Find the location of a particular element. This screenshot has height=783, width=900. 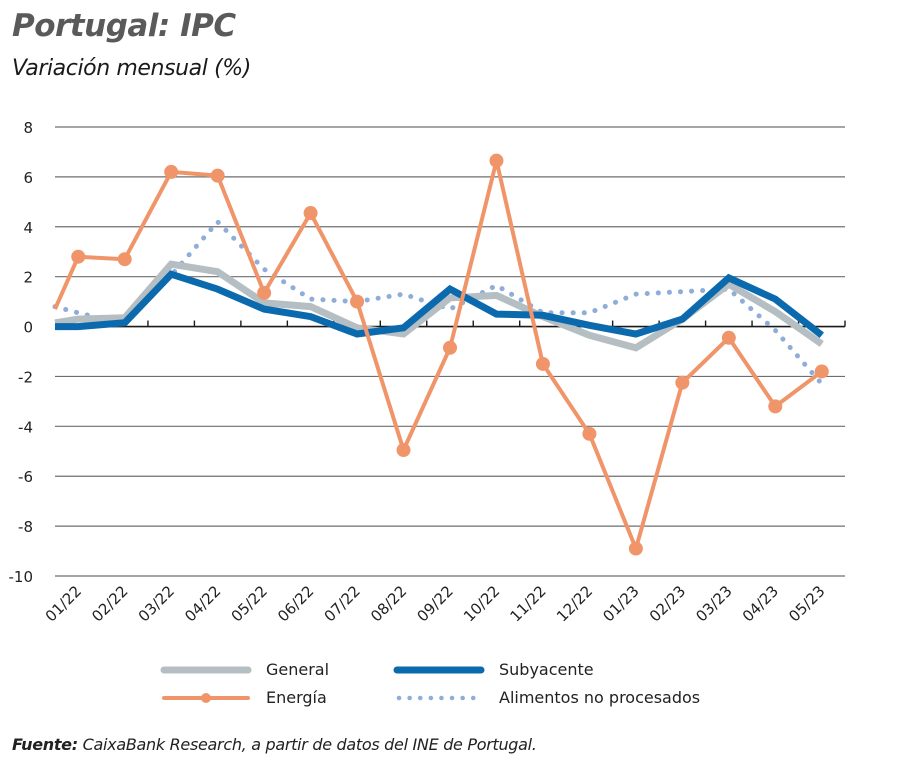

x-tick-label: 02/22 is located at coordinates (109, 603).